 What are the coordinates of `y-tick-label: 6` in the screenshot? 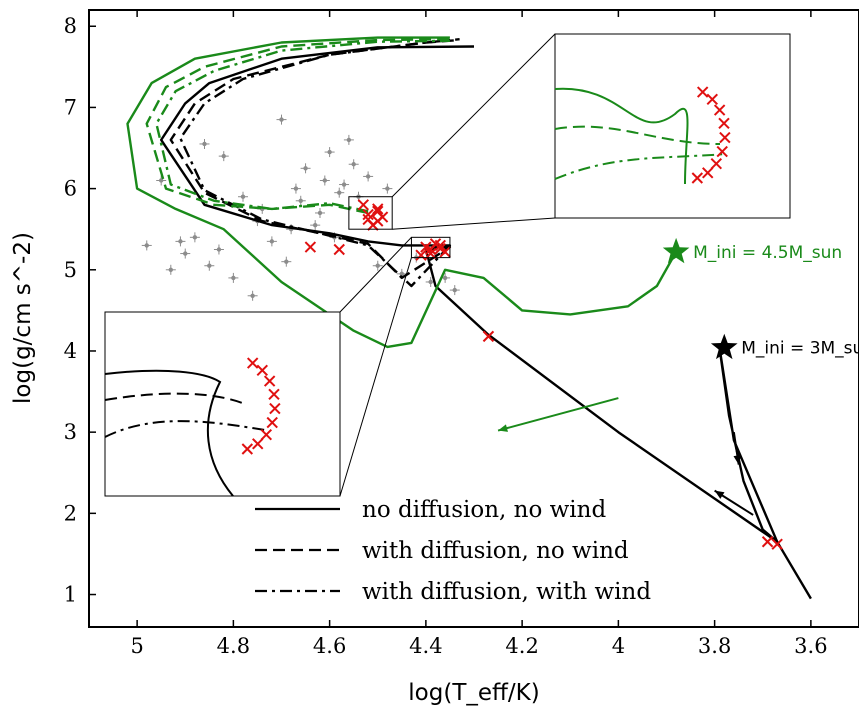 It's located at (70, 189).